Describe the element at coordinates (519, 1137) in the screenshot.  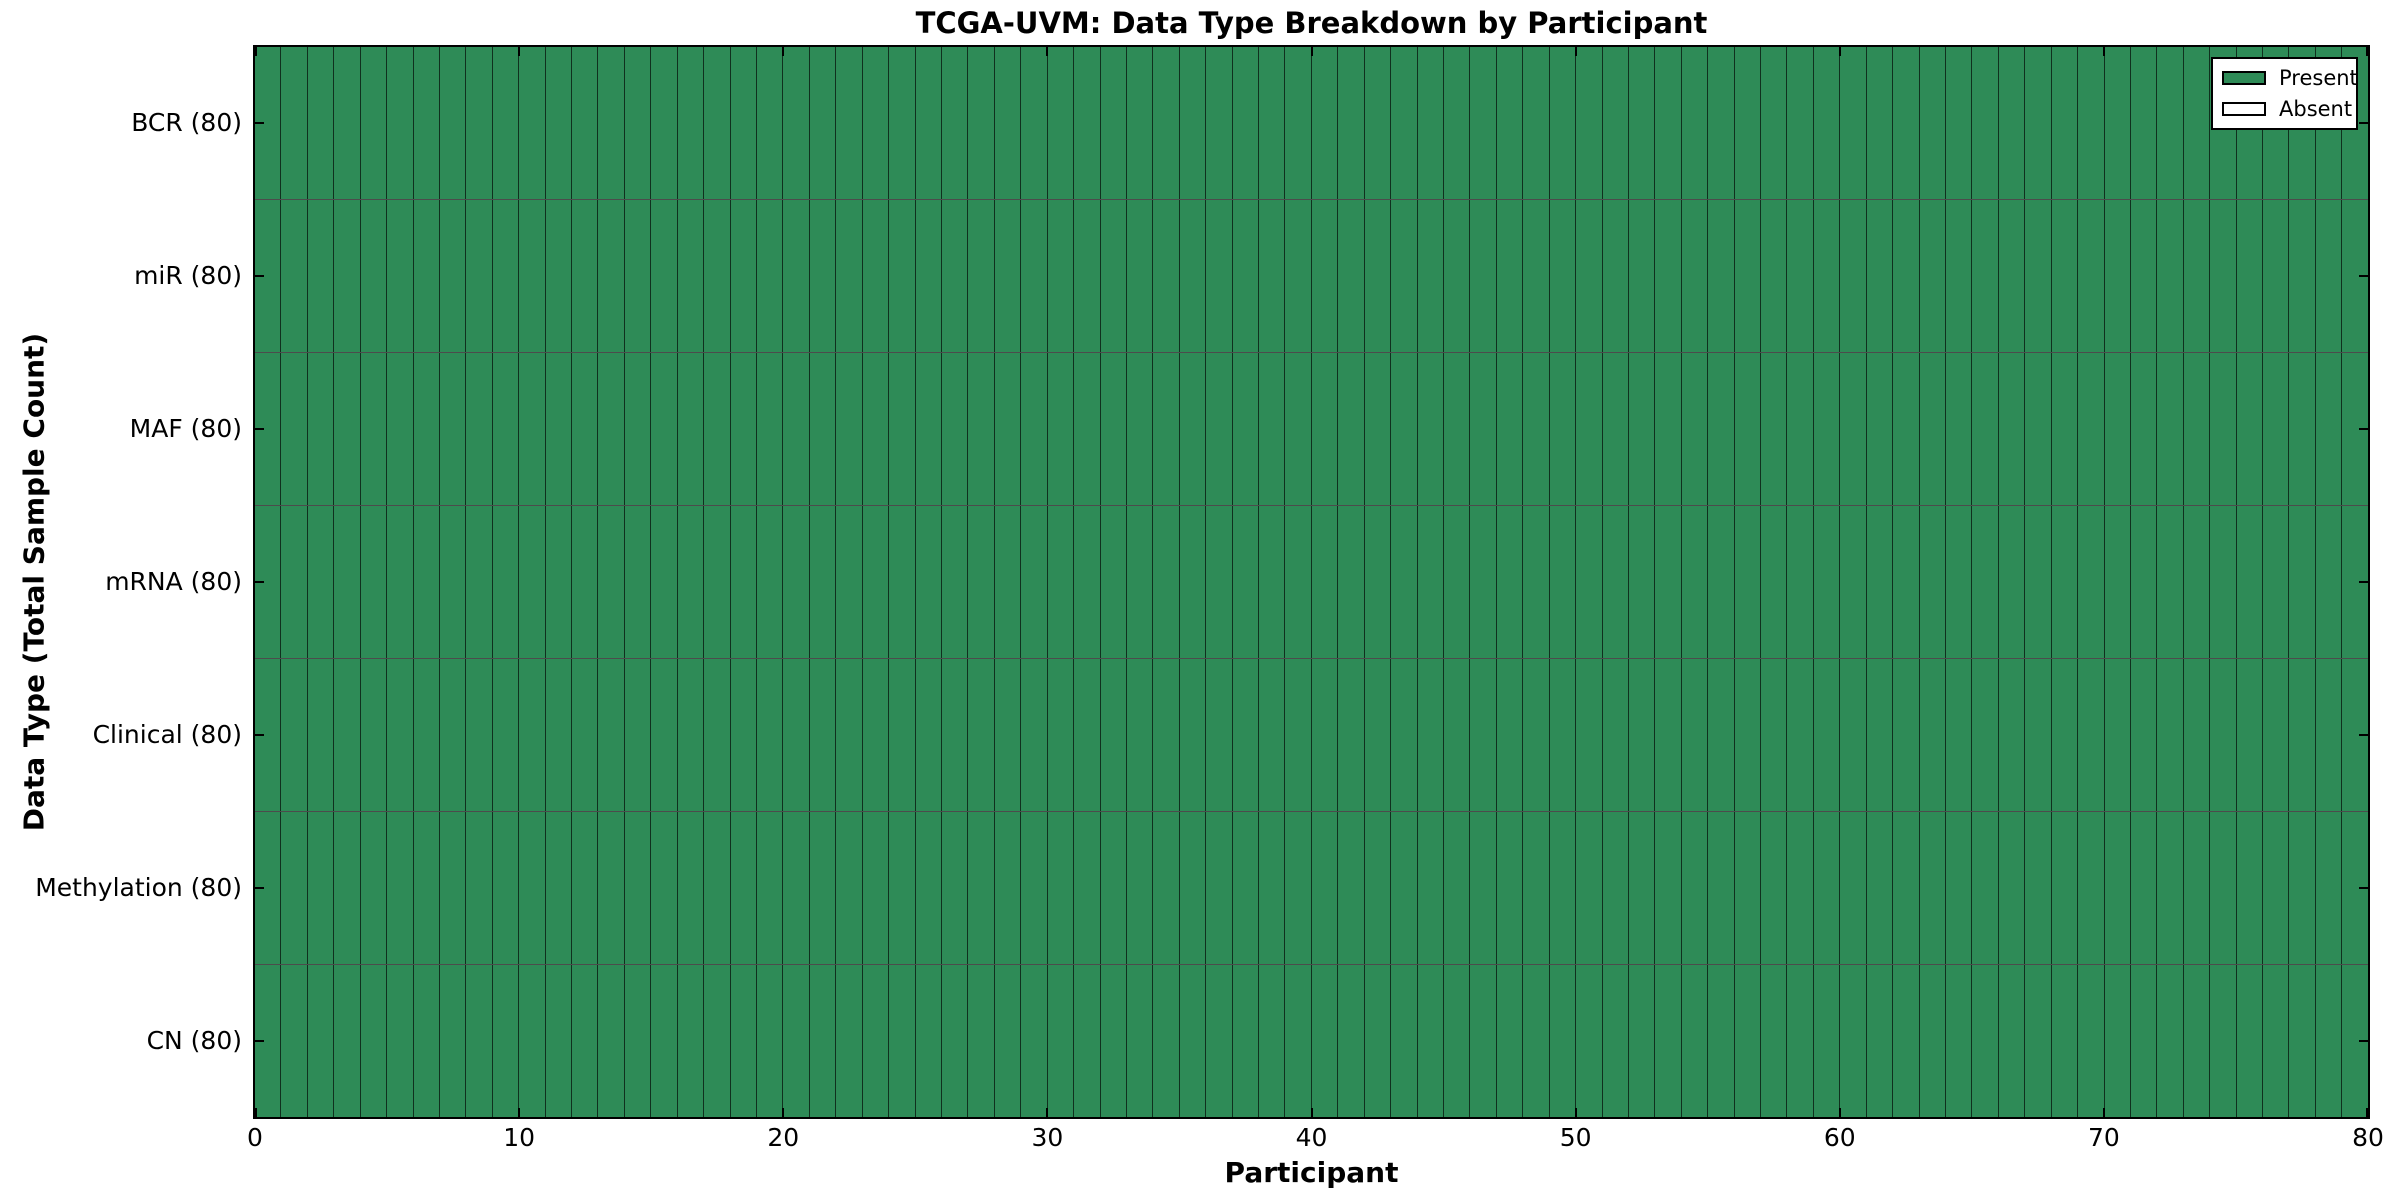
I see `x-tick-label: 10` at that location.